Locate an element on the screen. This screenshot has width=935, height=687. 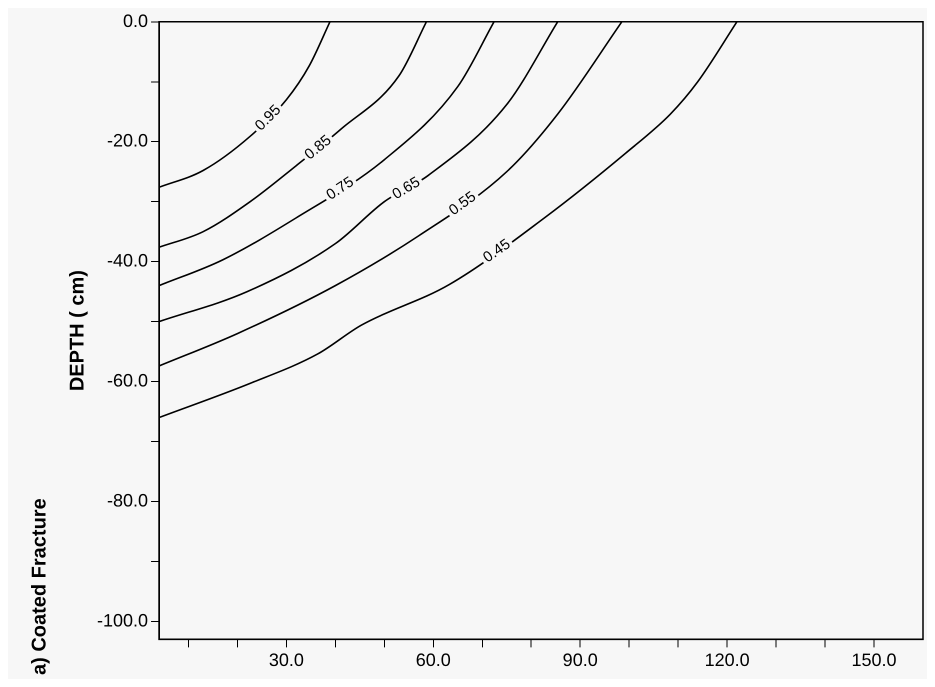
x-tick-label: 30.0 is located at coordinates (286, 660).